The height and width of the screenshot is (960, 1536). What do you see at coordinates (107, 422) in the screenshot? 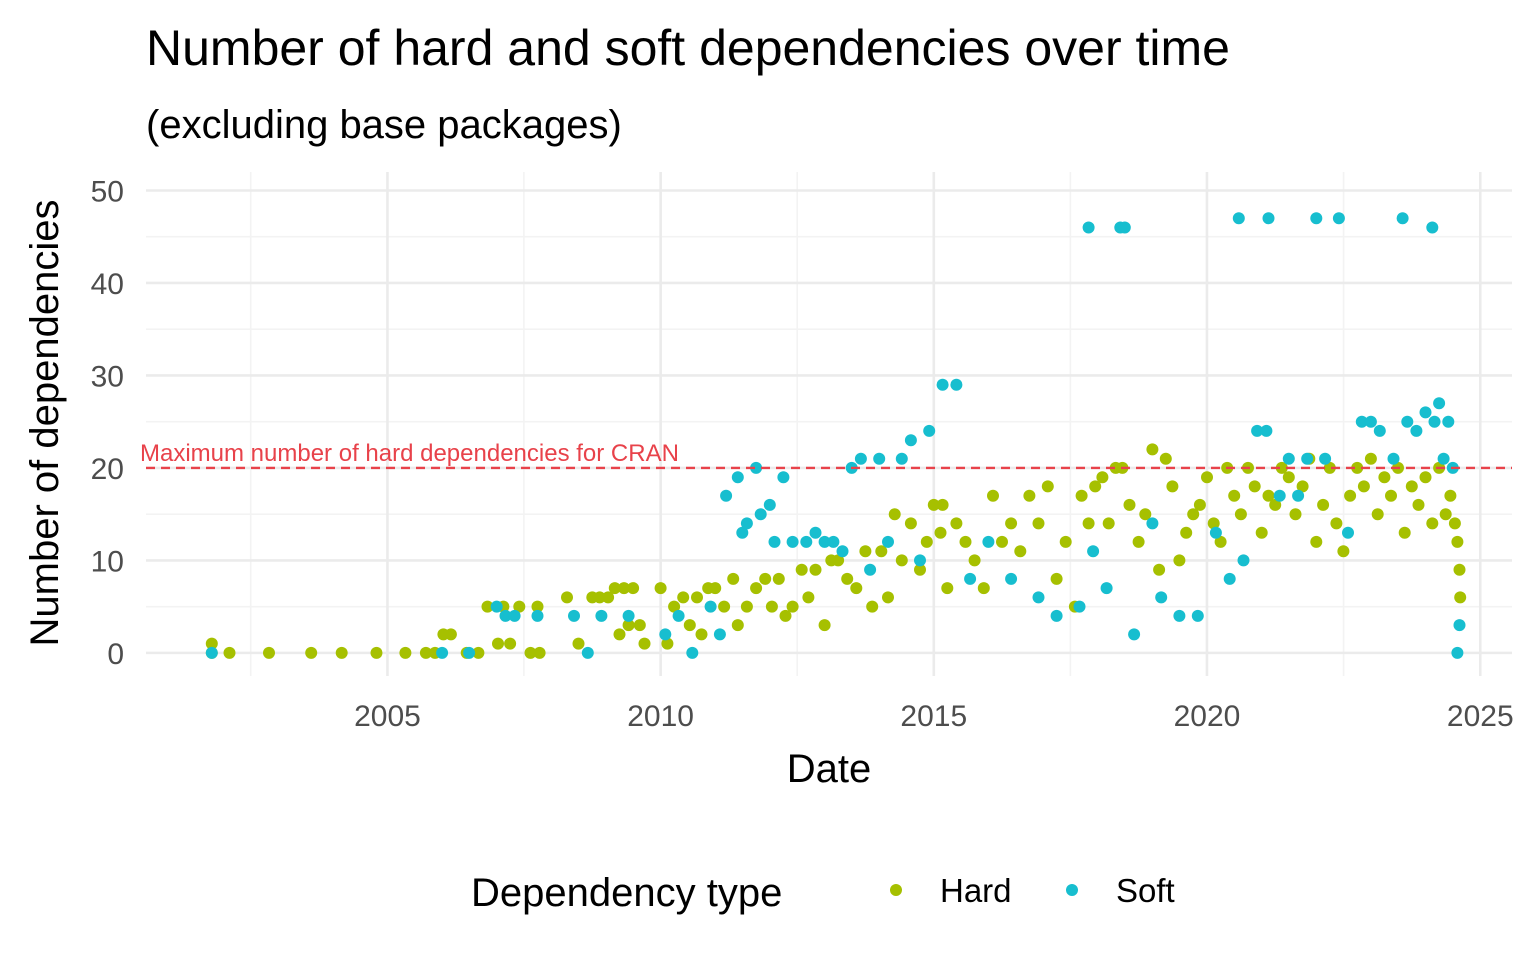
I see `y-axis-ticks: 0 10 20 30 40 50` at bounding box center [107, 422].